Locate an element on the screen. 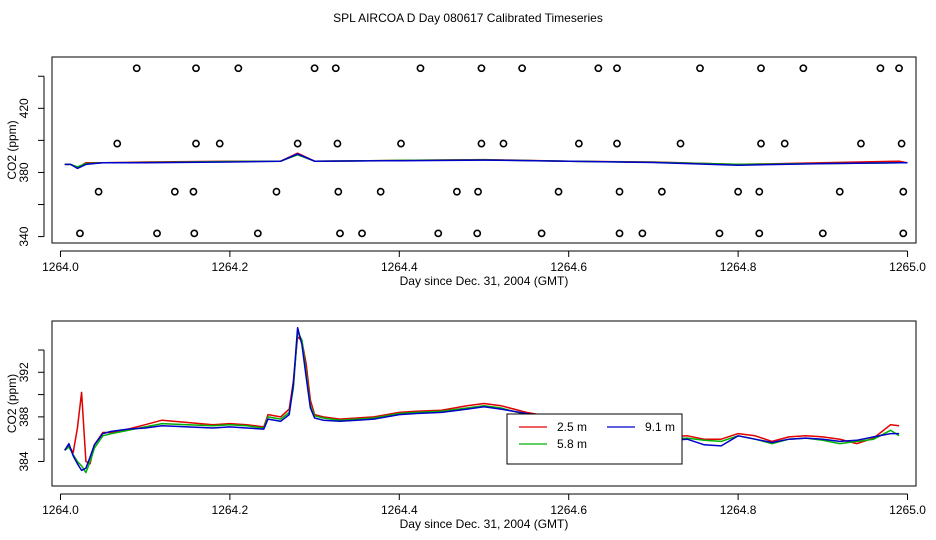 The width and height of the screenshot is (936, 540). y-tick-label: 388 is located at coordinates (24, 417).